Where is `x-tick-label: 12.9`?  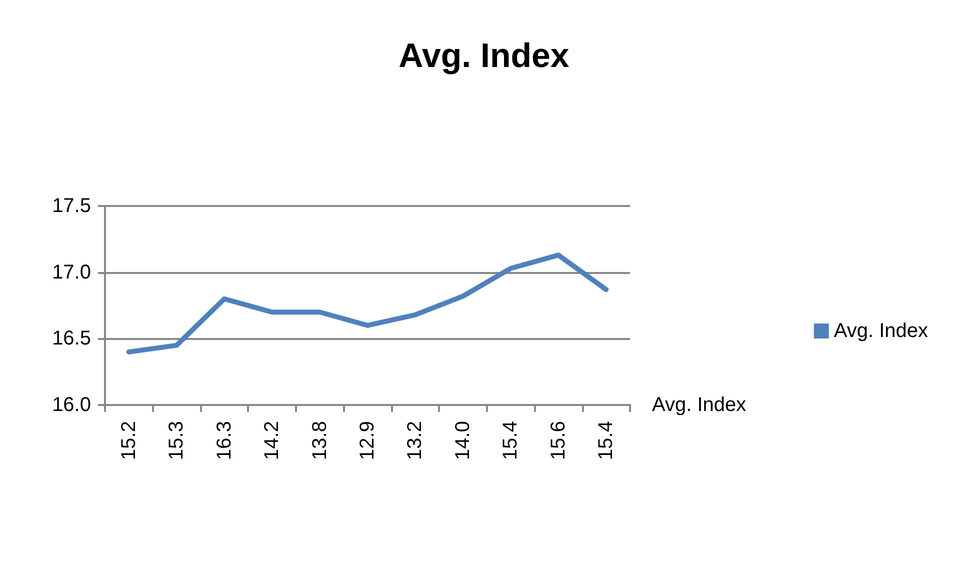
x-tick-label: 12.9 is located at coordinates (367, 440).